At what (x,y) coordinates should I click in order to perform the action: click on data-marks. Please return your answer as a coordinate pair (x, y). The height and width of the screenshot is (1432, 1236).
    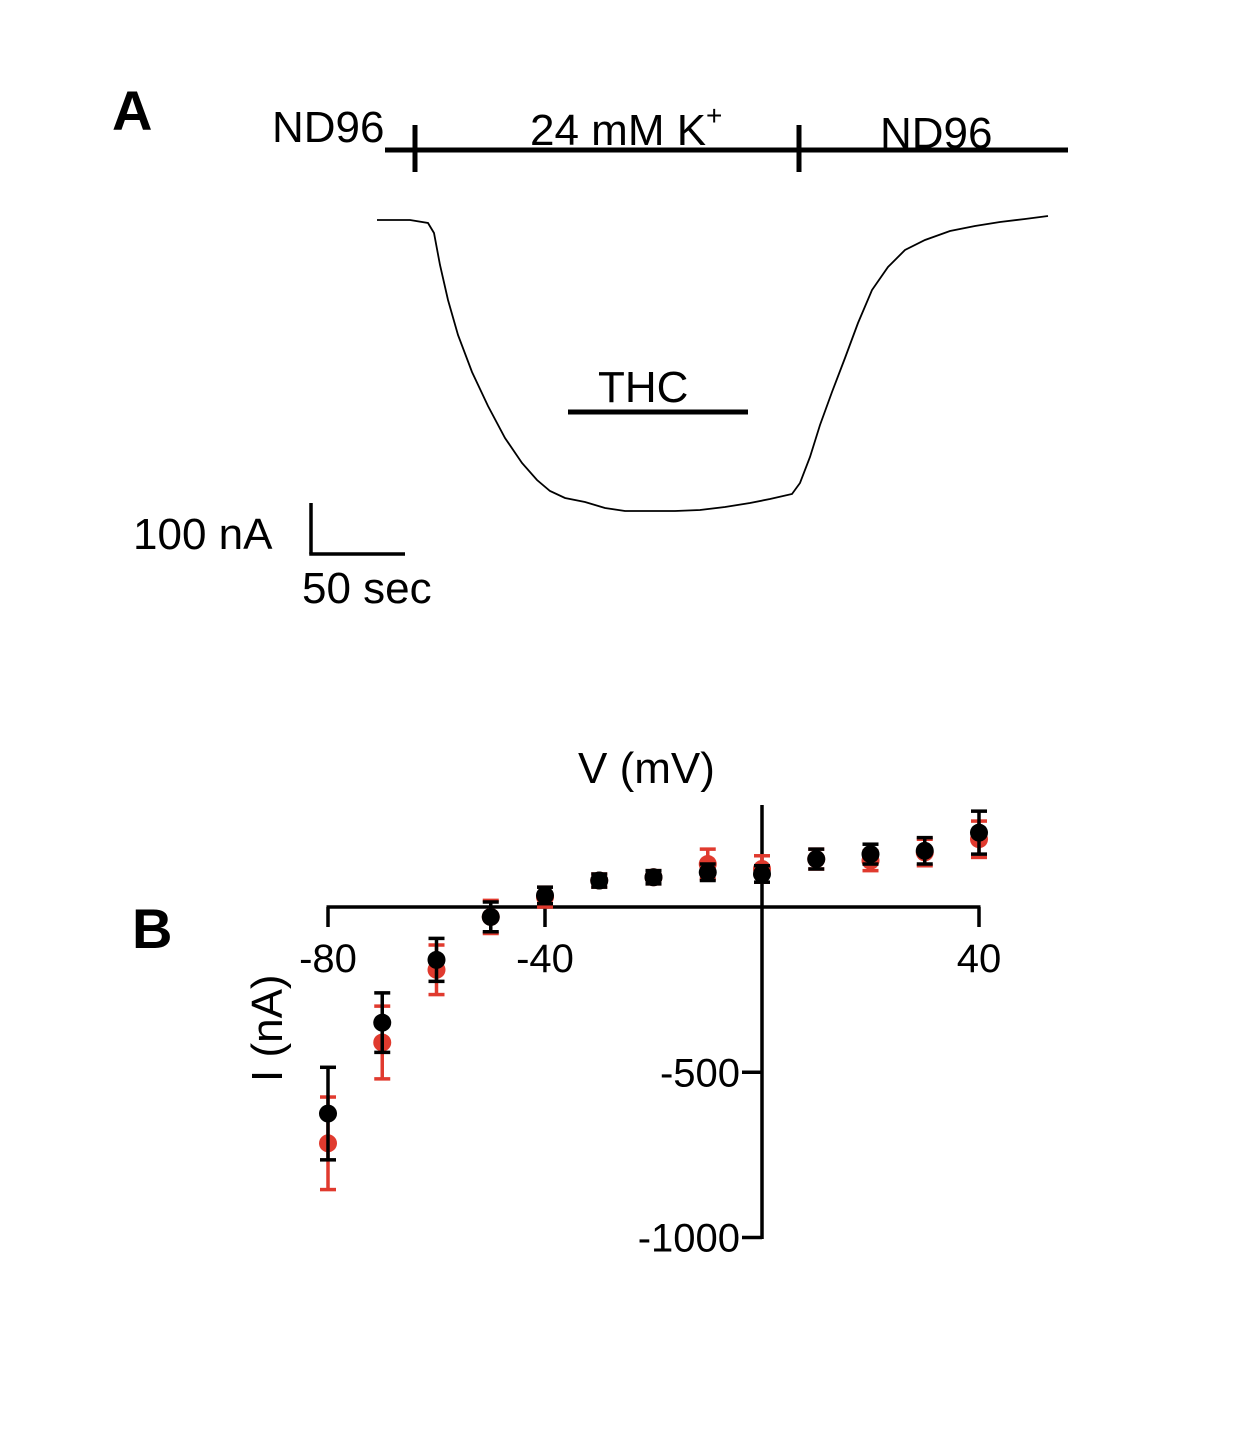
    Looking at the image, I should click on (653, 1000).